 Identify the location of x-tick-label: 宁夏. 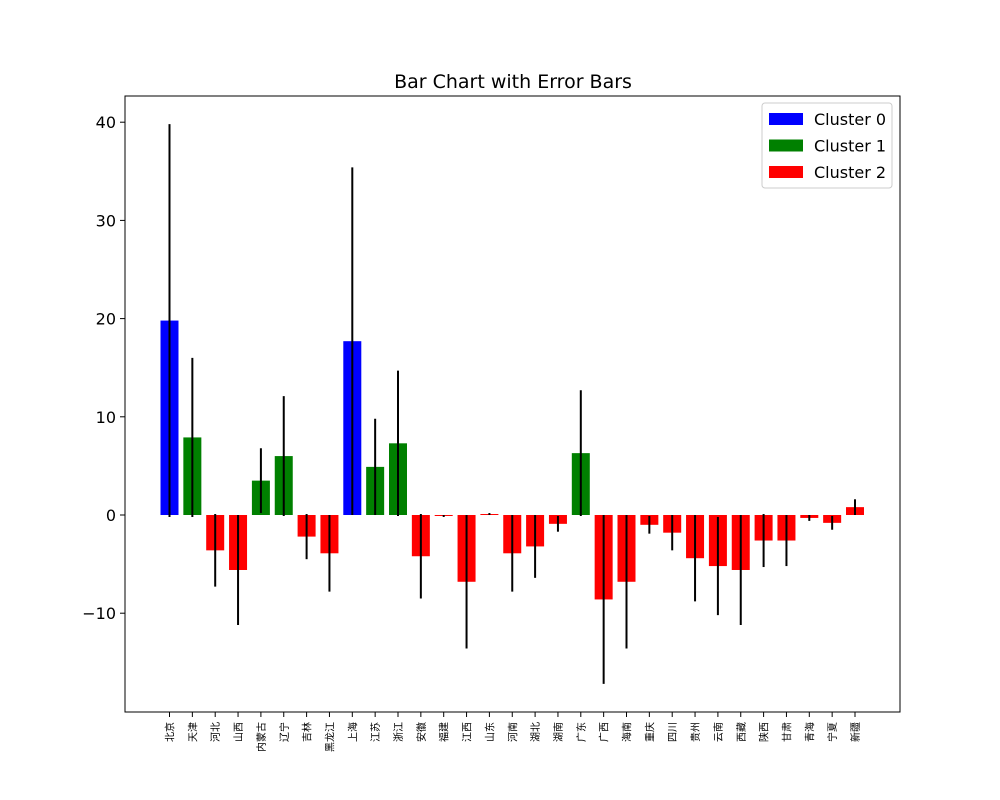
(832, 732).